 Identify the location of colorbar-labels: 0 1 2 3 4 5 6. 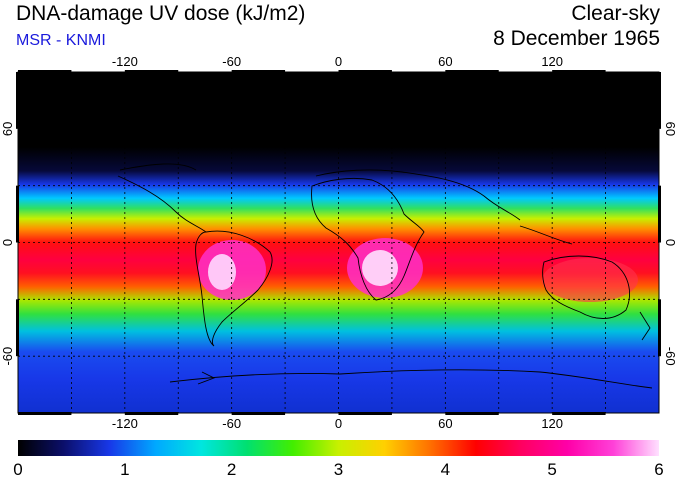
(338, 469).